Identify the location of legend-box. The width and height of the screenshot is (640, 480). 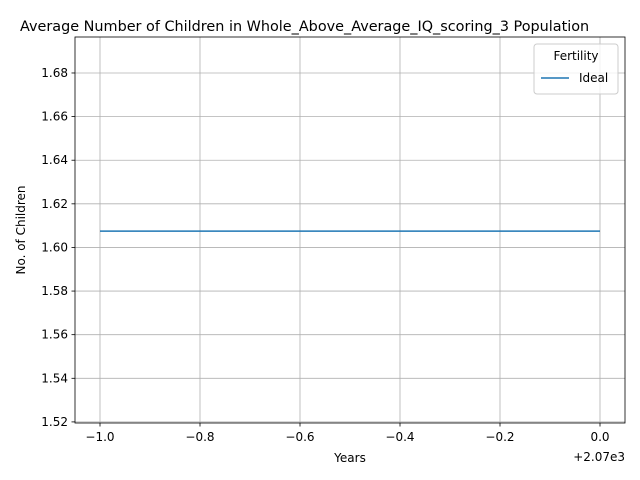
(576, 69).